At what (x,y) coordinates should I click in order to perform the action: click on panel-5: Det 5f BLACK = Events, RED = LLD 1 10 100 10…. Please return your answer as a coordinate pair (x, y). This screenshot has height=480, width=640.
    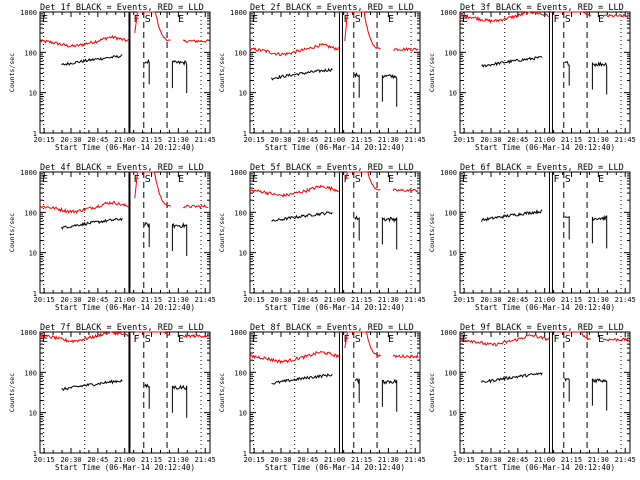
    Looking at the image, I should click on (322, 237).